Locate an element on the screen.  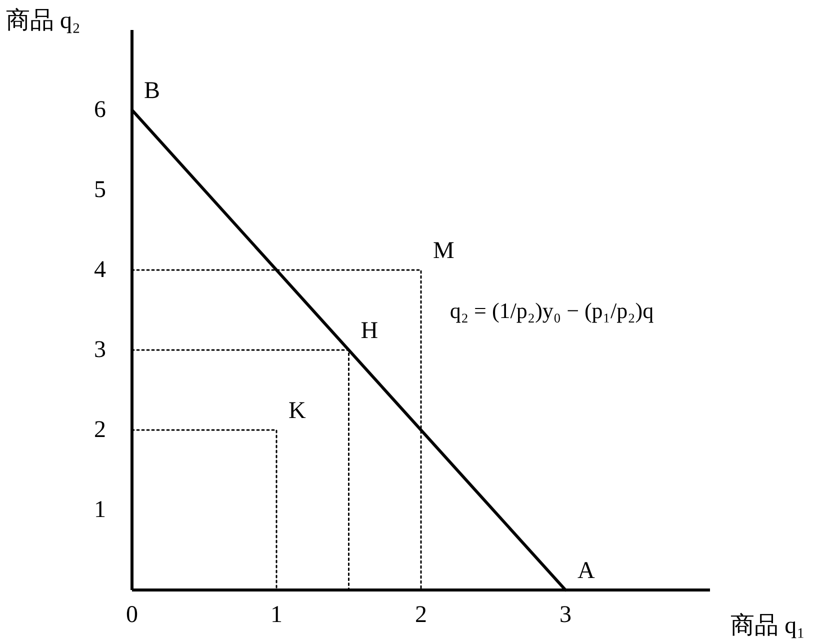
annotation: B is located at coordinates (152, 91).